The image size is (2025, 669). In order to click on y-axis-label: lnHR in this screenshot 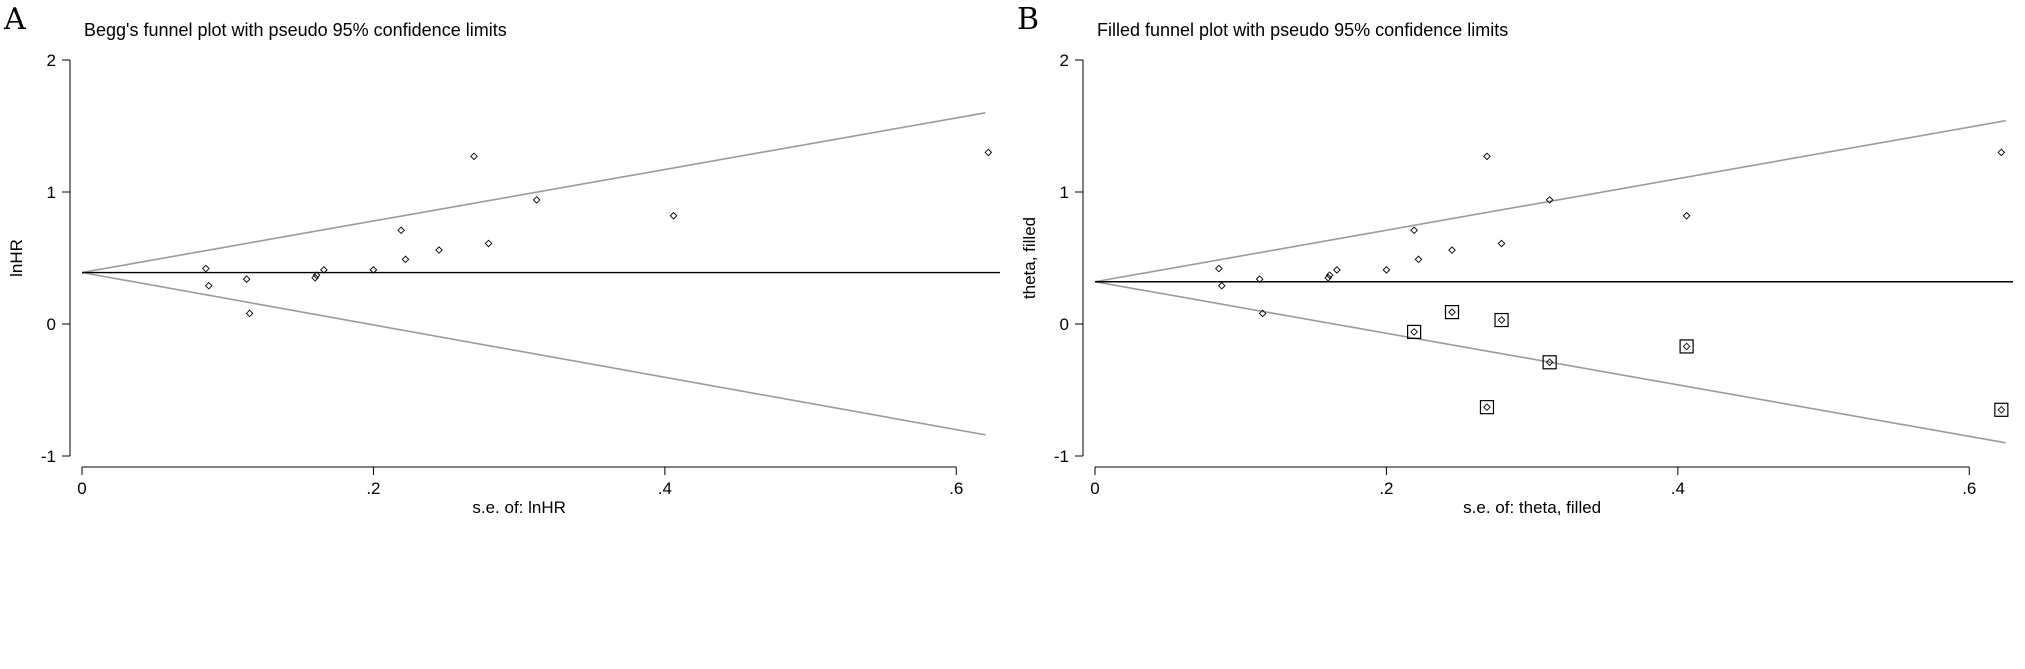, I will do `click(16, 258)`.